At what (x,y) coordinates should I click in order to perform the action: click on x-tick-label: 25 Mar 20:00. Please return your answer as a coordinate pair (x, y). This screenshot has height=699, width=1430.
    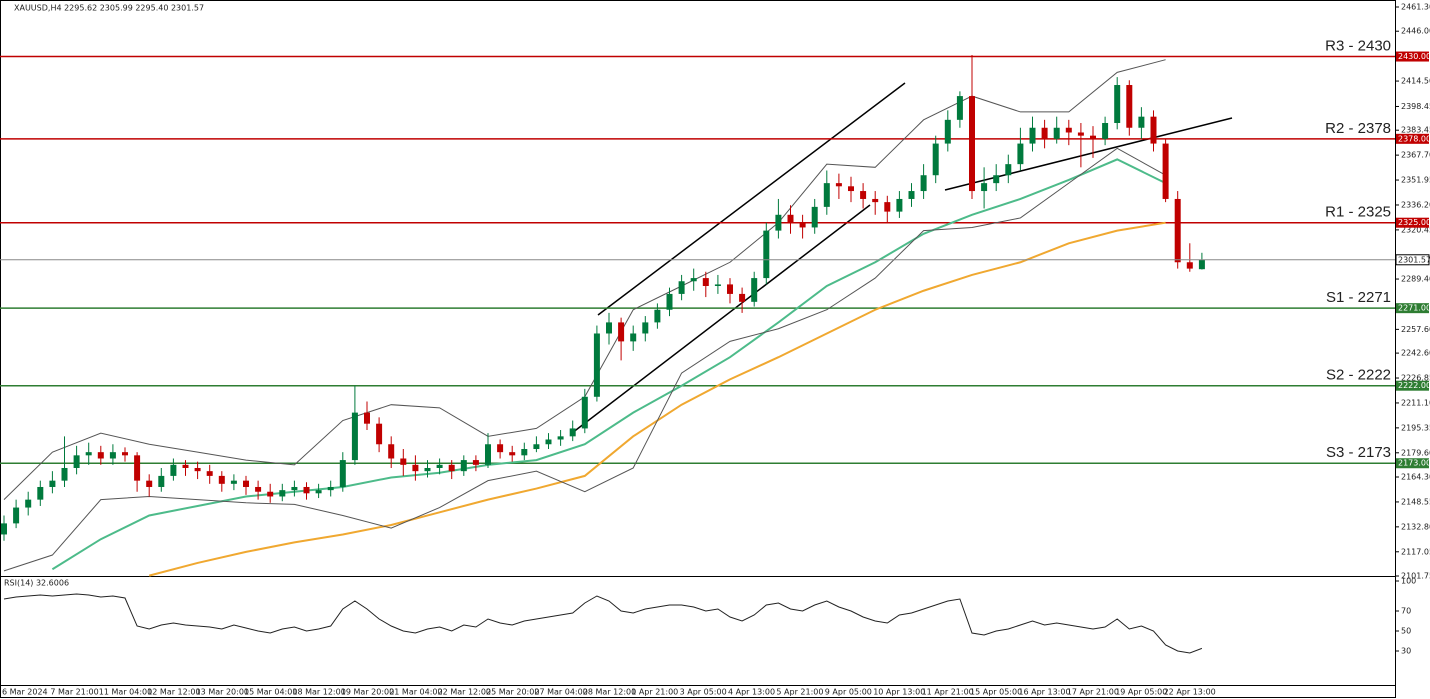
    Looking at the image, I should click on (512, 692).